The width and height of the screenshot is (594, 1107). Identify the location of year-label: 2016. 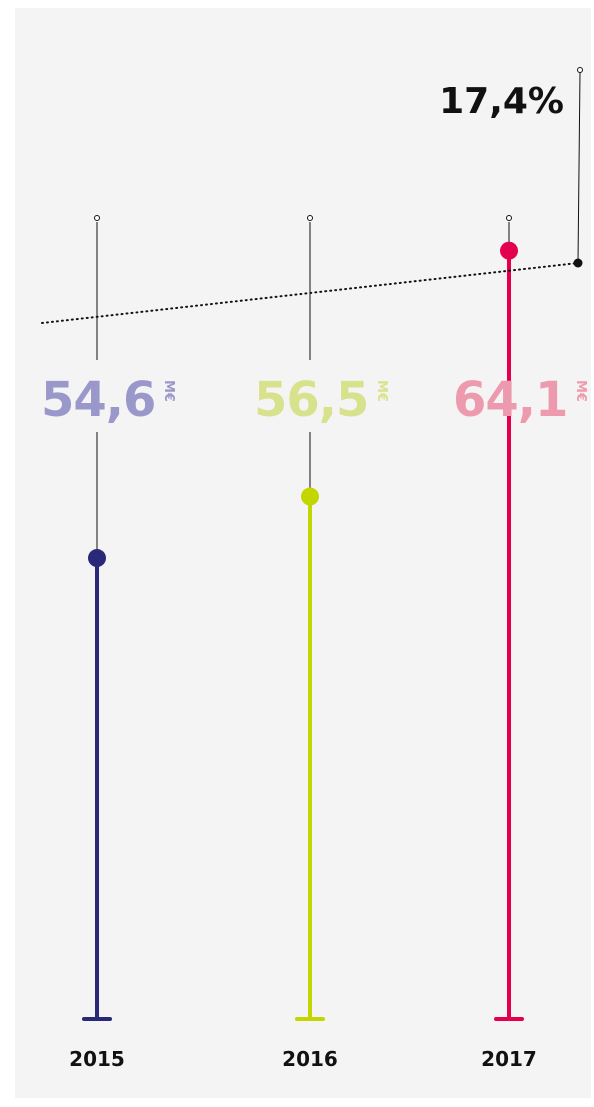
(310, 1059).